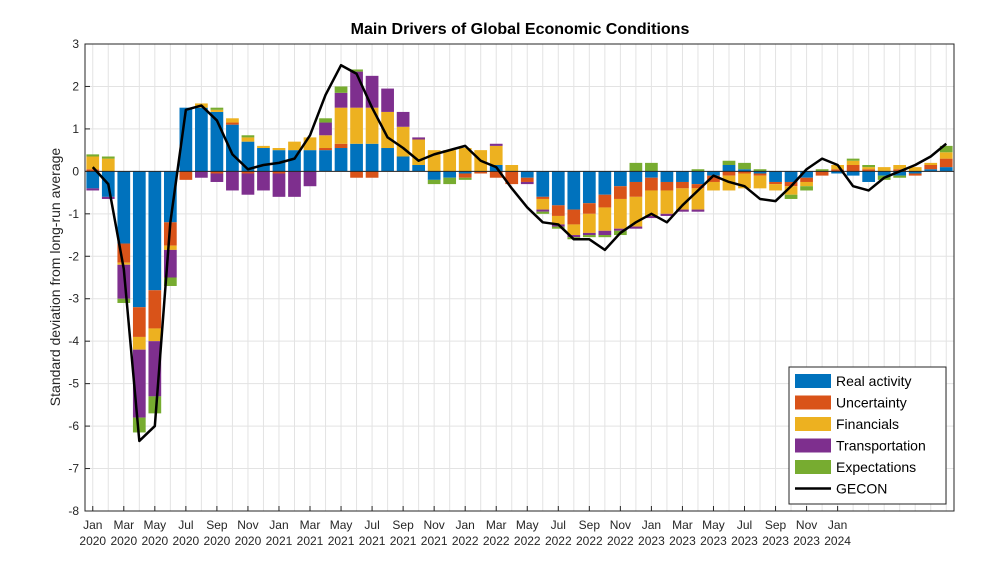 This screenshot has width=1002, height=574. I want to click on x-tick-label-month: Nov, so click(247, 525).